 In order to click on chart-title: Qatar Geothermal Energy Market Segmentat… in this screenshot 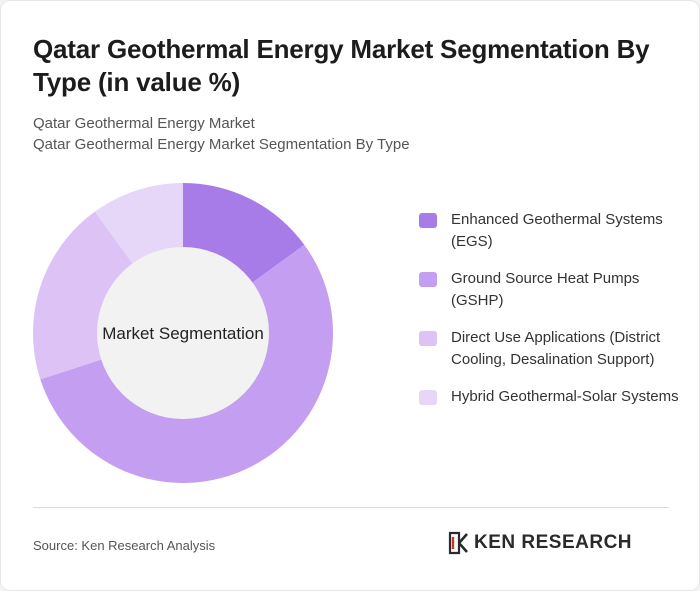, I will do `click(341, 65)`.